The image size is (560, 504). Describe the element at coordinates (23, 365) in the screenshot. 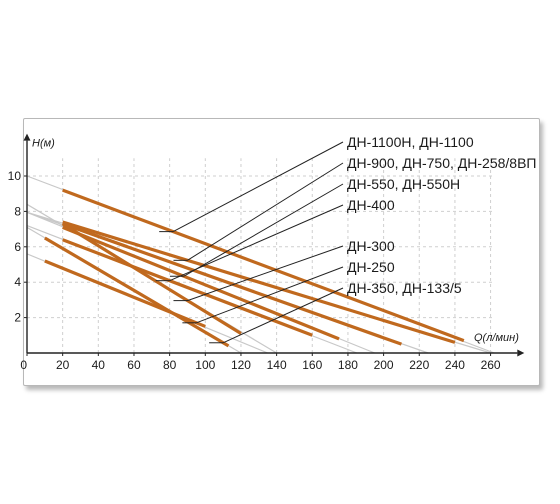

I see `x-tick-label: 0` at that location.